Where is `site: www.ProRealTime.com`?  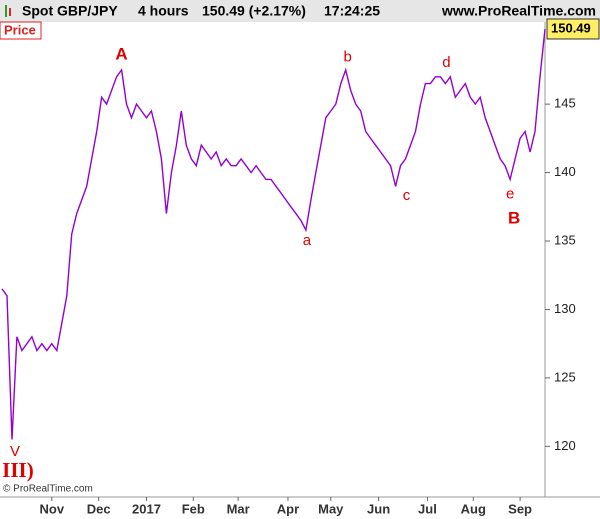 site: www.ProRealTime.com is located at coordinates (518, 11).